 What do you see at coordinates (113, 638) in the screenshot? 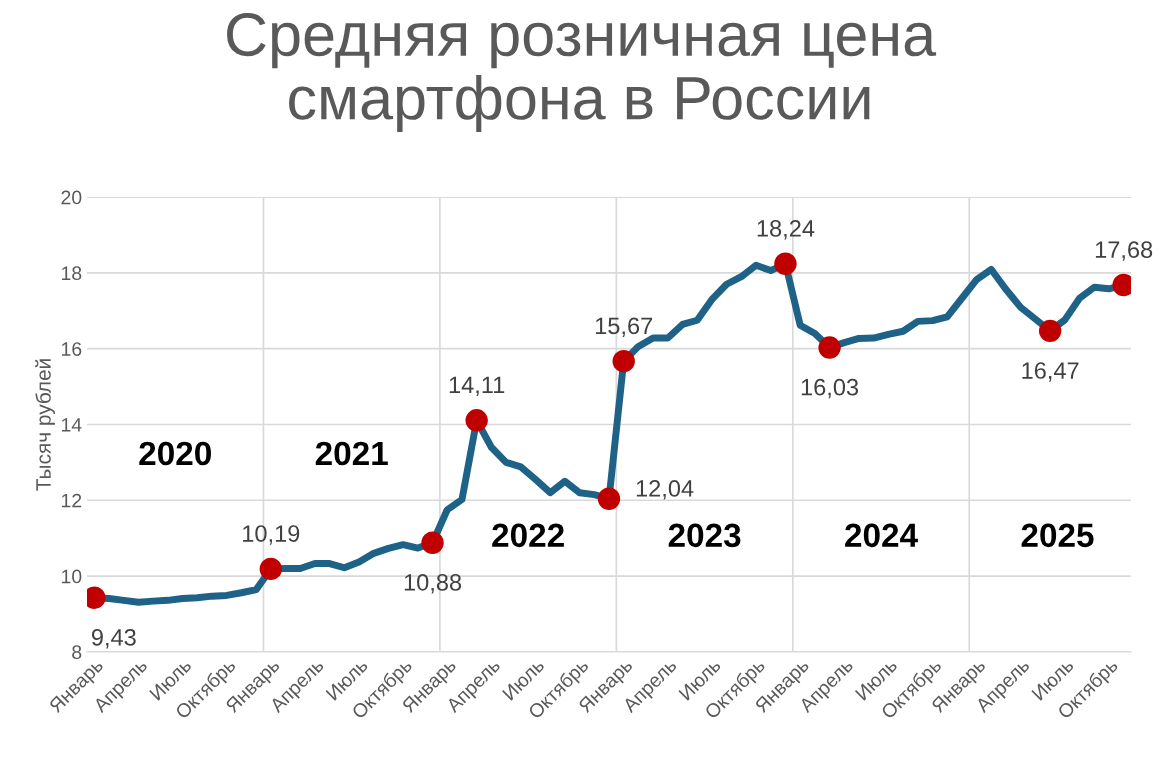
I see `data-label: 9,43` at bounding box center [113, 638].